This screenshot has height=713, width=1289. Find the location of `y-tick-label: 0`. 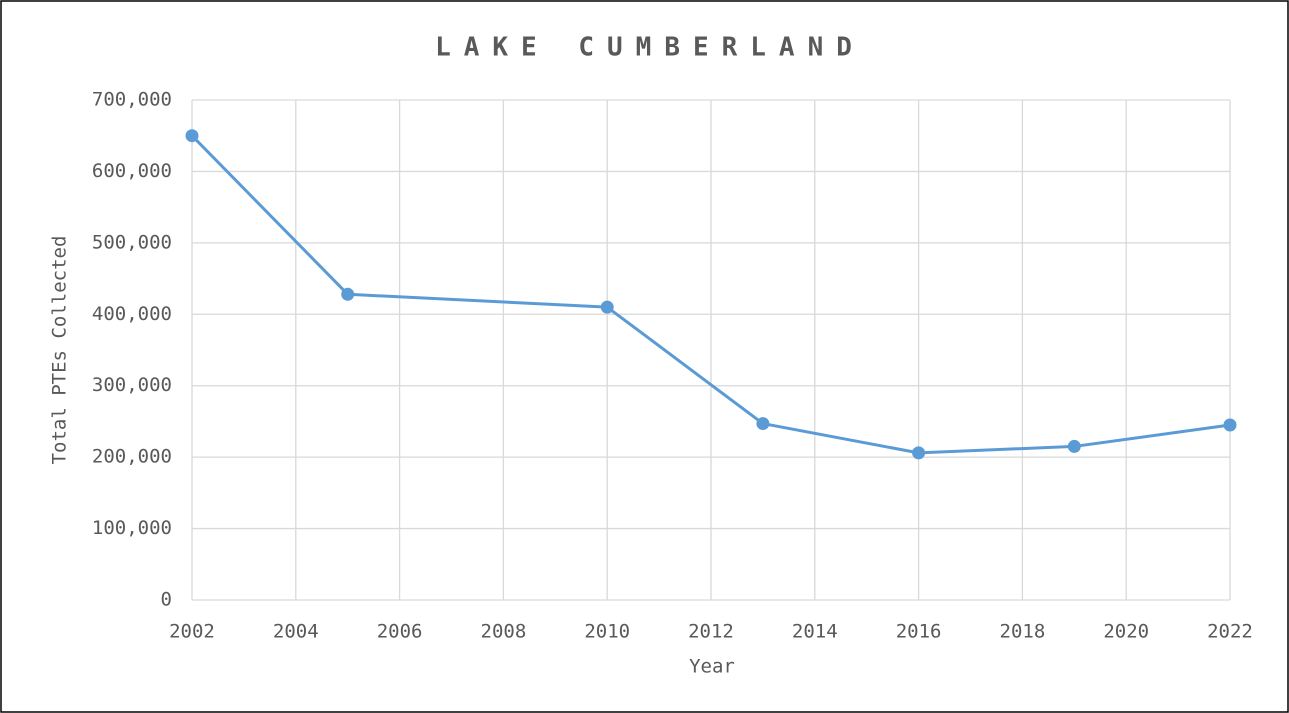

y-tick-label: 0 is located at coordinates (166, 600).